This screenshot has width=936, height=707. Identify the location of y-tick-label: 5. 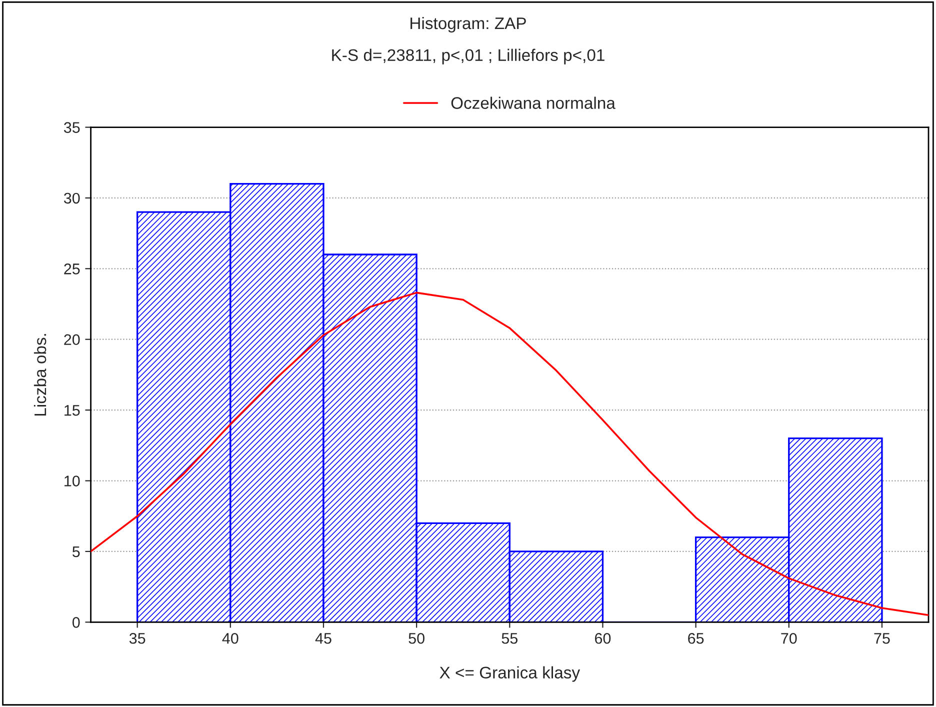
(76, 552).